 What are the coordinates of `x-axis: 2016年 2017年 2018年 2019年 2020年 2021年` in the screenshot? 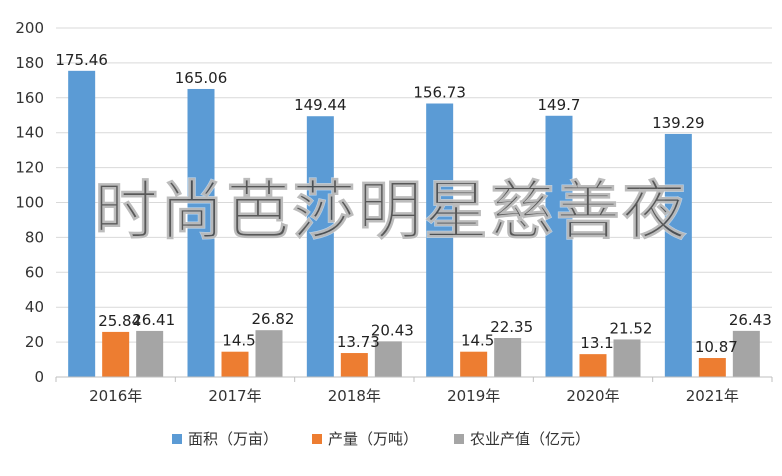 It's located at (414, 390).